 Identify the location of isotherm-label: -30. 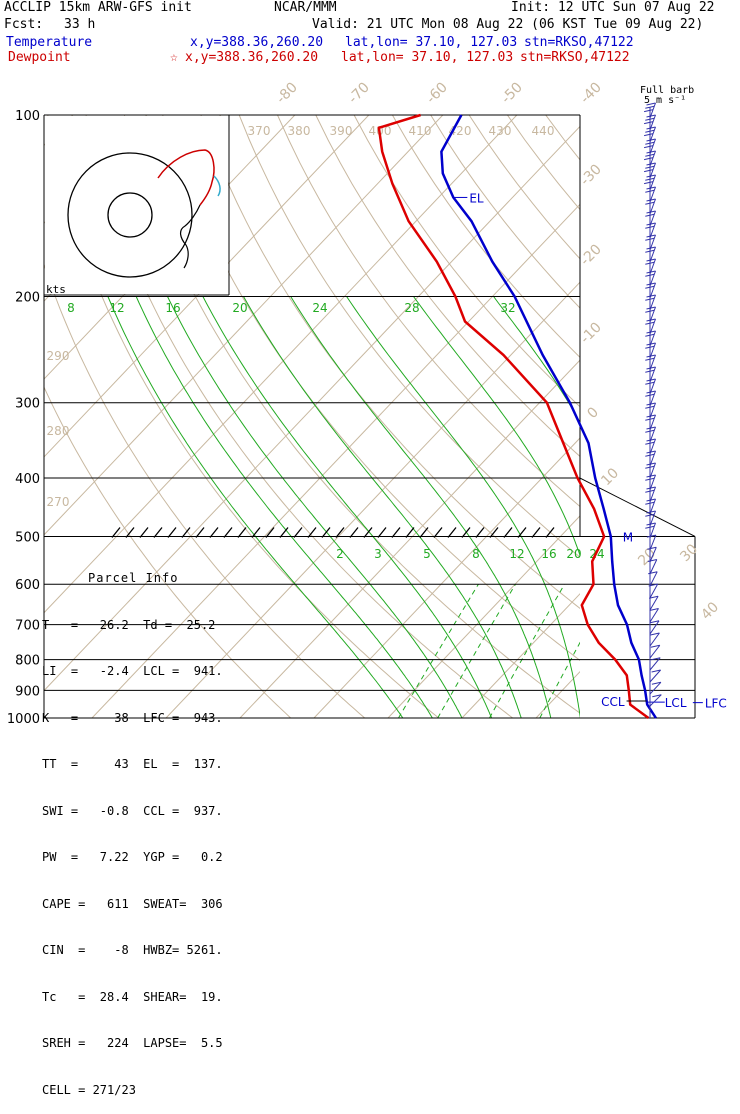
(590, 174).